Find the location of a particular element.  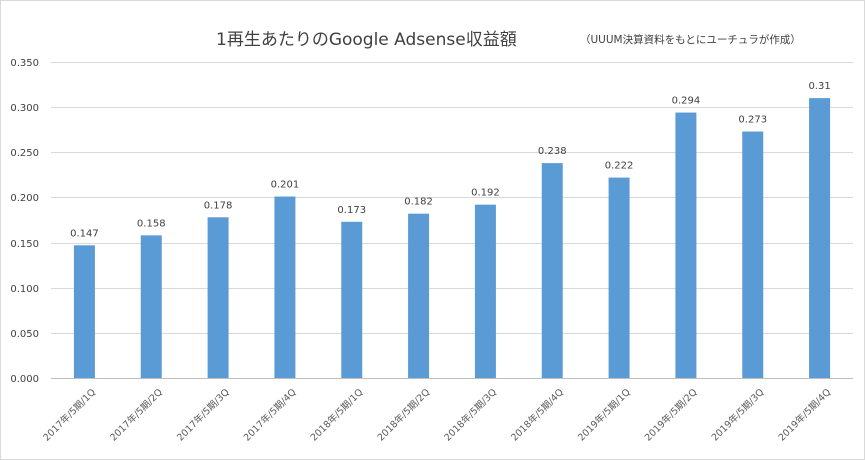

data-label: 0.238 is located at coordinates (552, 151).